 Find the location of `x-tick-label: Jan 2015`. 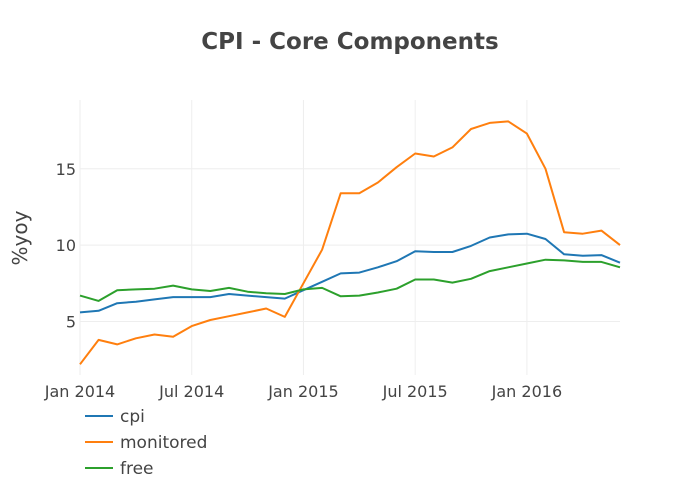

x-tick-label: Jan 2015 is located at coordinates (302, 391).